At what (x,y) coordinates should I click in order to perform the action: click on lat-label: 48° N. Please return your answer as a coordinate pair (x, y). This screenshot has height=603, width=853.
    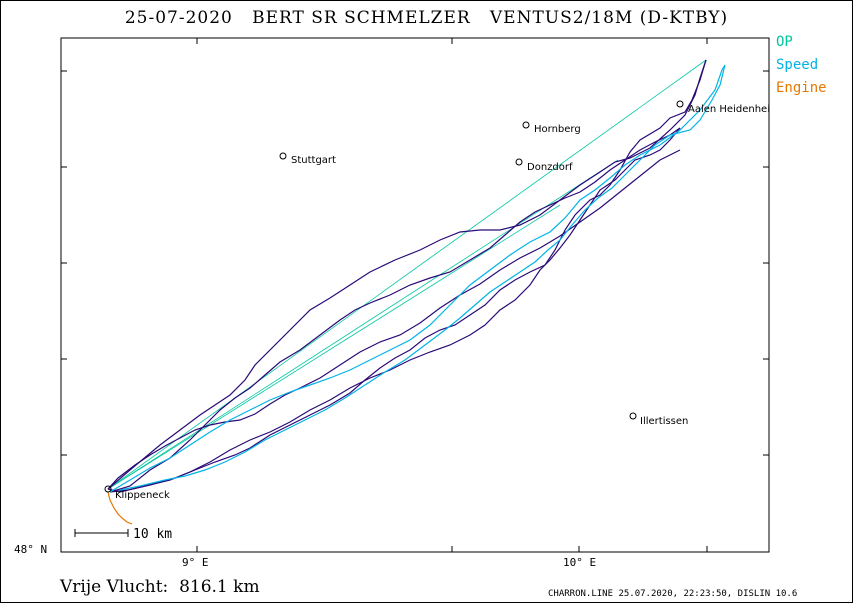
    Looking at the image, I should click on (30, 549).